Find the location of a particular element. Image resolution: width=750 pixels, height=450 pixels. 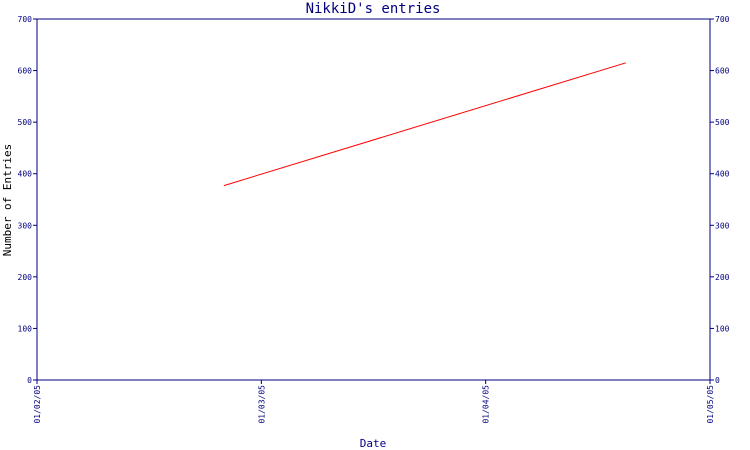

x-axis-label: Date is located at coordinates (373, 443).